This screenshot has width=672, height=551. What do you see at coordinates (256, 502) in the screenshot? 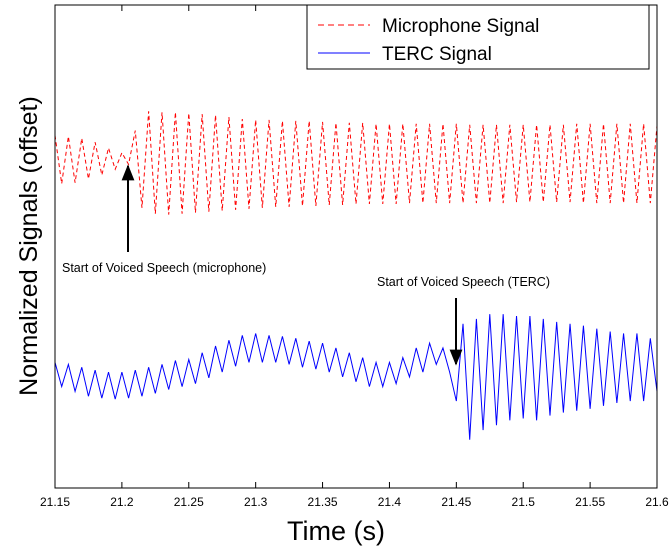
I see `x-tick-label: 21.3` at bounding box center [256, 502].